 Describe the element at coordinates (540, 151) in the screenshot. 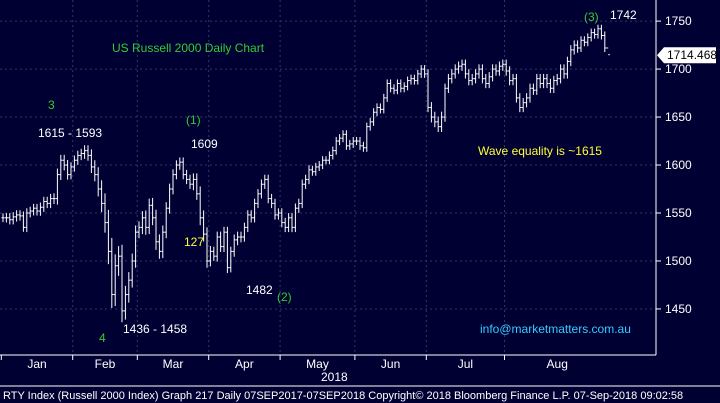

I see `wave-equality-note: Wave equality is ~1615` at that location.